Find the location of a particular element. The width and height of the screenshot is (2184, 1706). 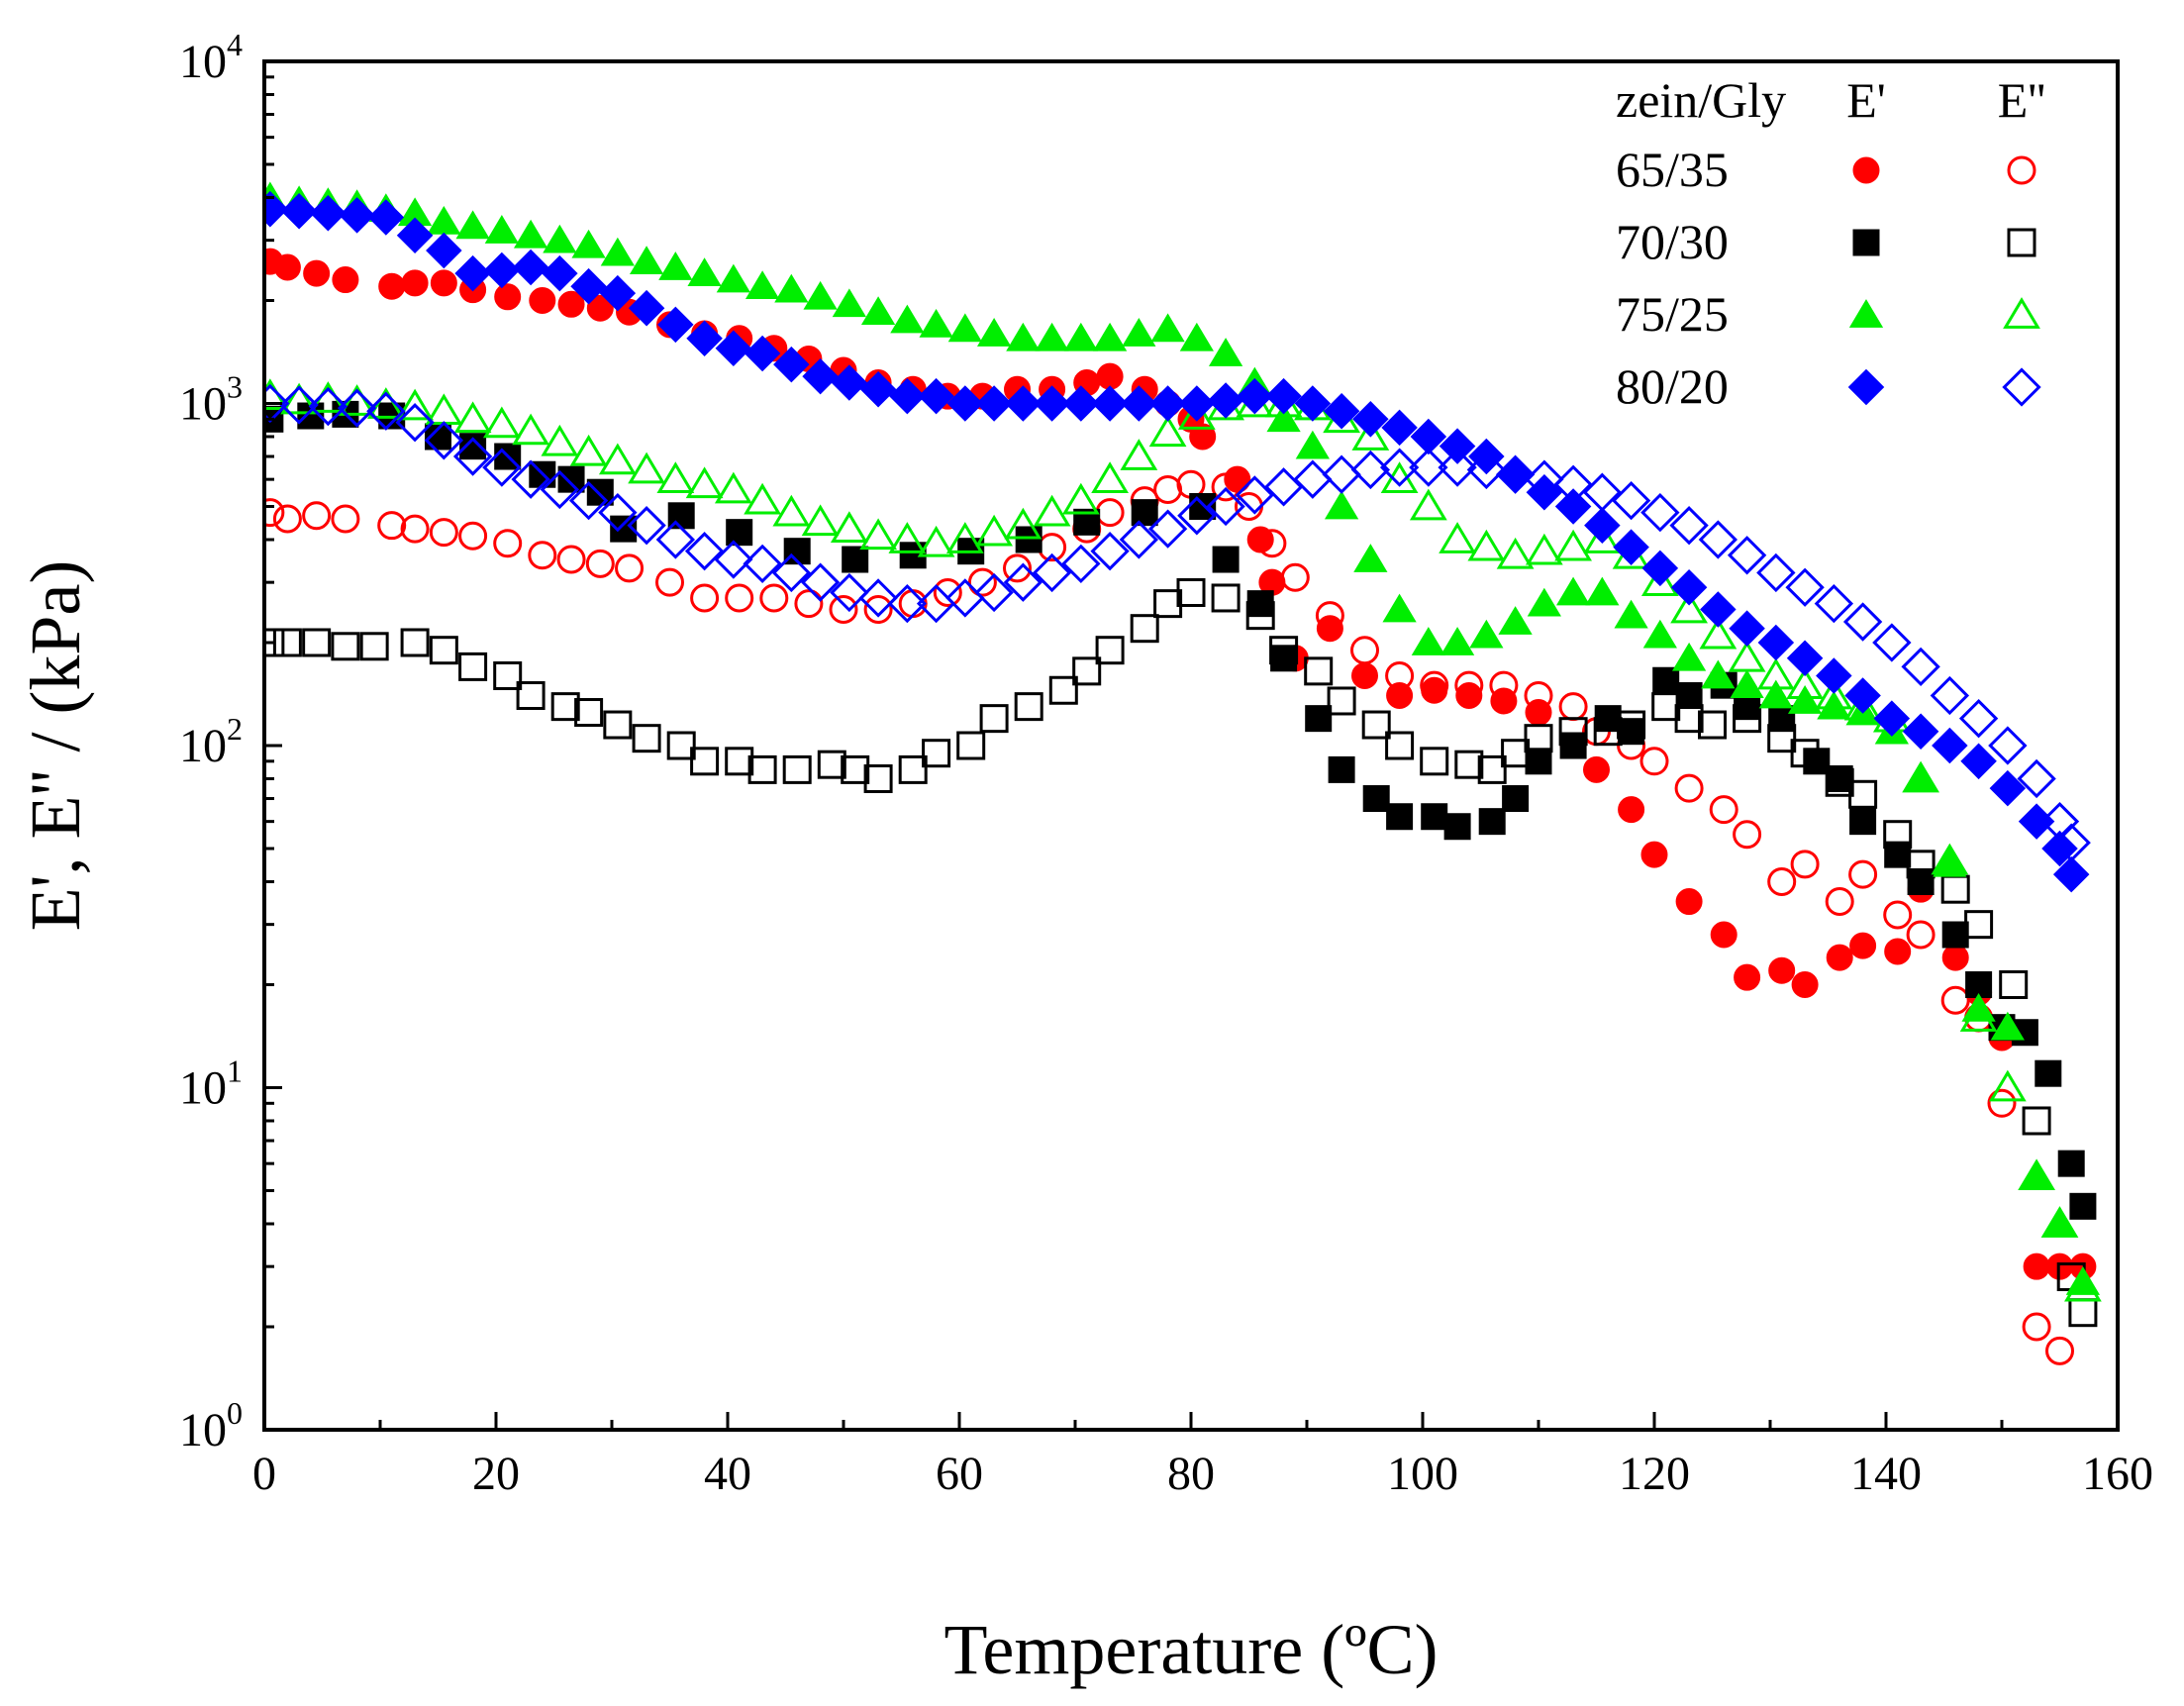

x-axis-title: Temperature (ºC) is located at coordinates (1190, 1649).